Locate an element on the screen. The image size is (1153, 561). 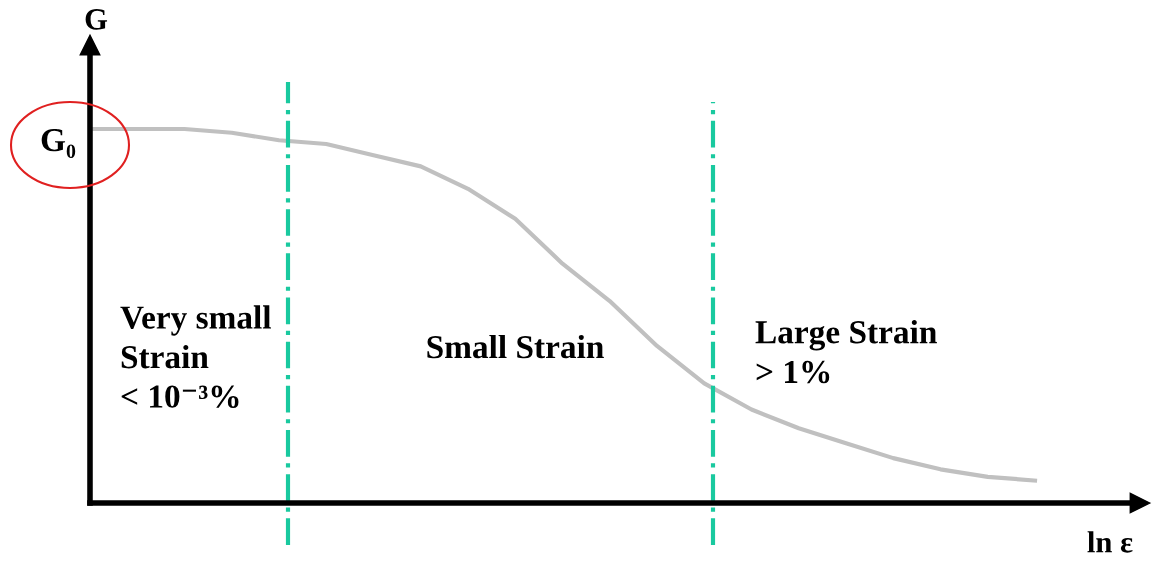
annotation: G₀ is located at coordinates (58, 143).